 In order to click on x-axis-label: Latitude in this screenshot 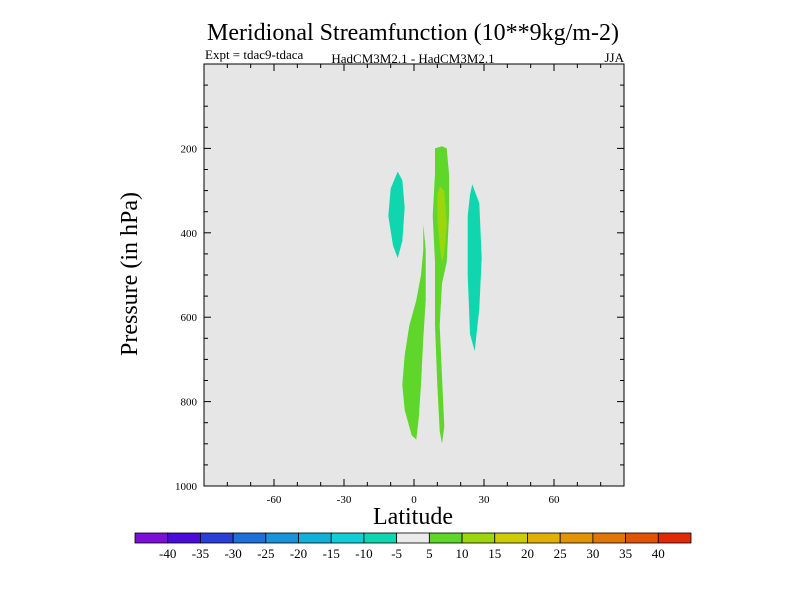, I will do `click(413, 517)`.